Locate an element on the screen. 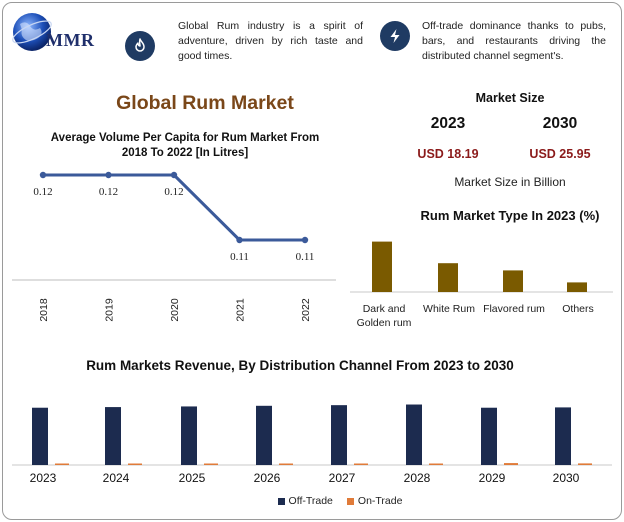 Image resolution: width=624 pixels, height=522 pixels. market-size-year-2023: 2023 is located at coordinates (448, 123).